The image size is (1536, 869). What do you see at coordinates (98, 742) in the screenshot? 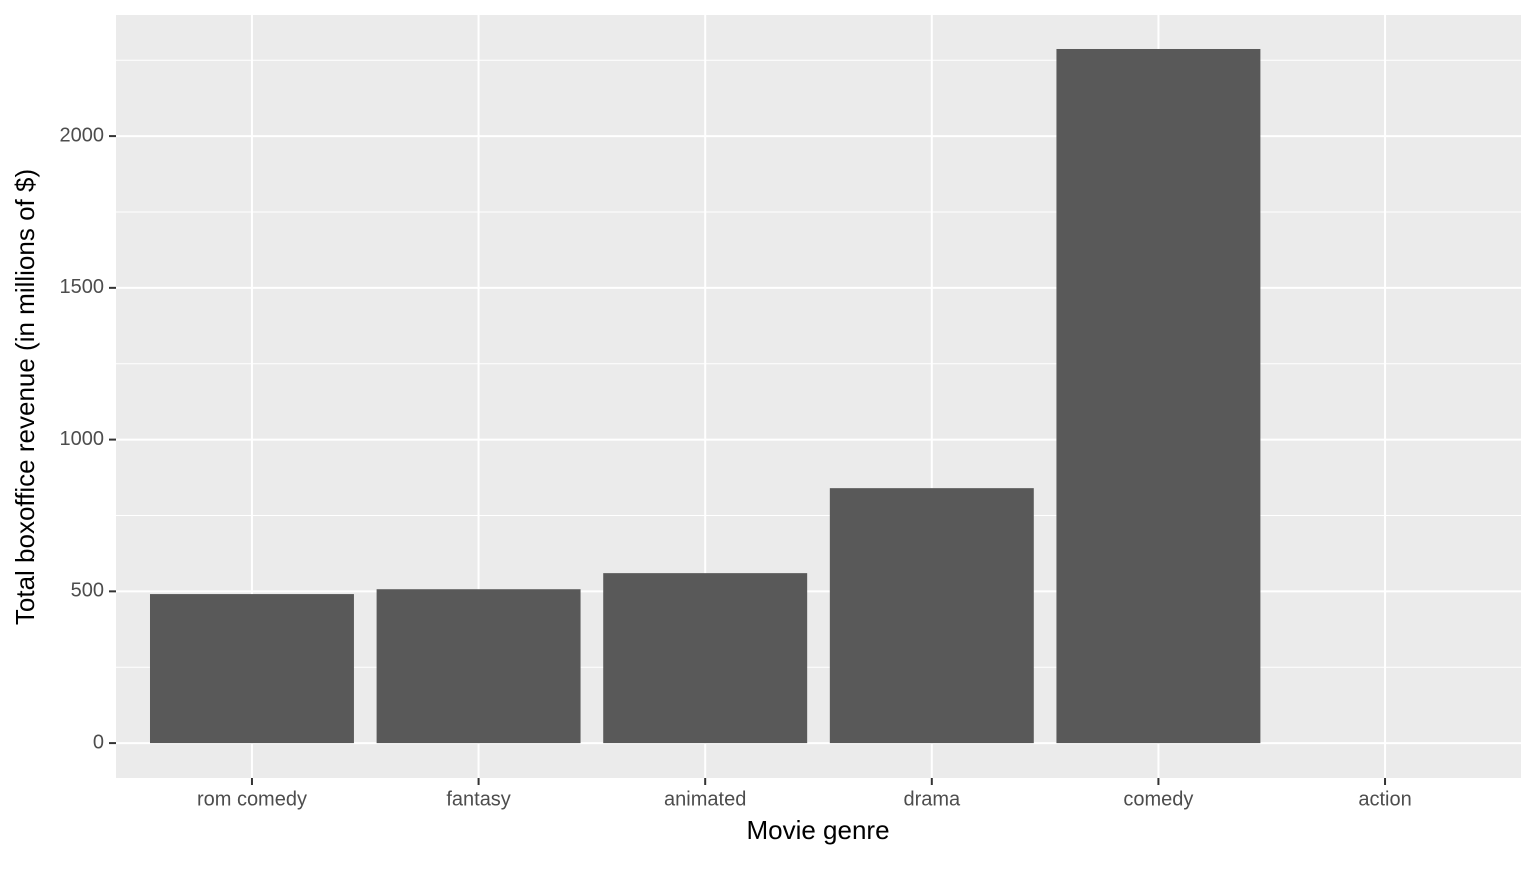
I see `y-tick-label: 0` at bounding box center [98, 742].